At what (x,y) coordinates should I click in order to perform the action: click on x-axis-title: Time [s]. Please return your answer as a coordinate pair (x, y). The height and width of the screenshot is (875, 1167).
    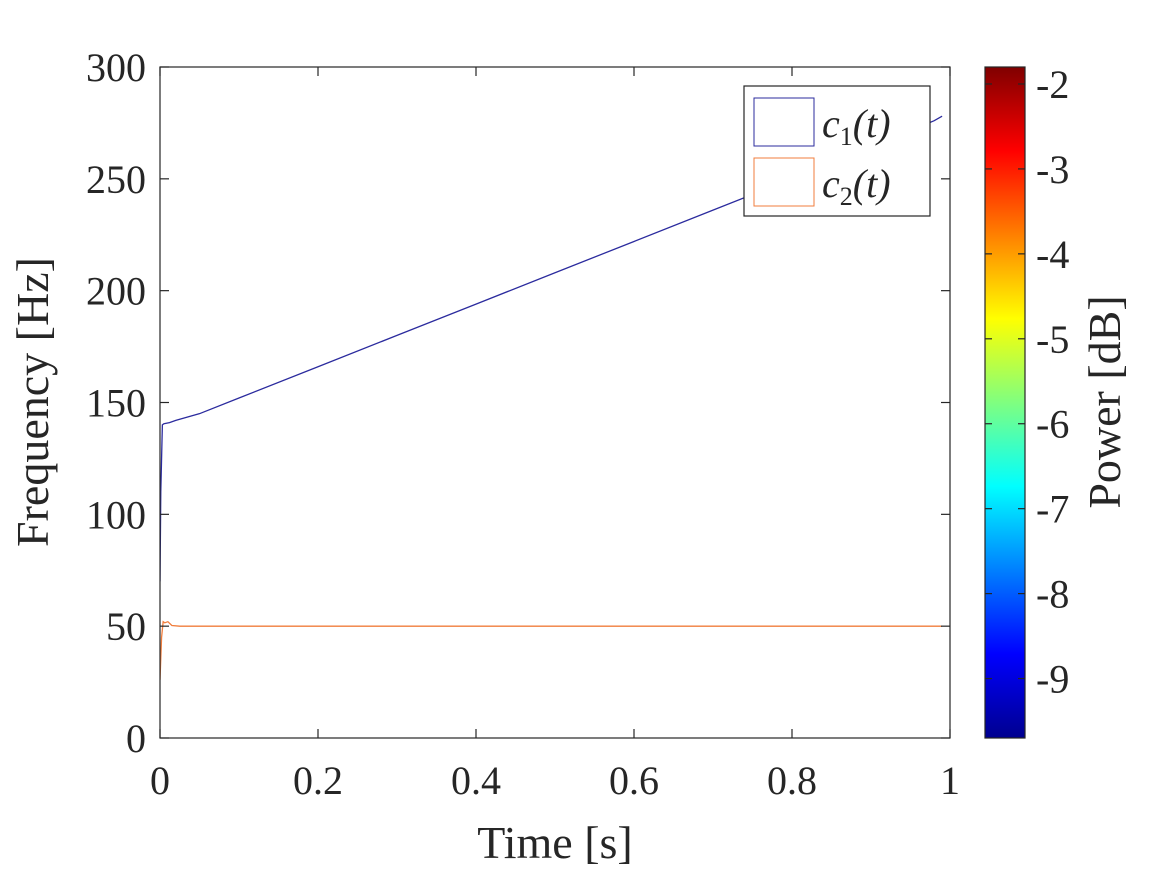
    Looking at the image, I should click on (555, 842).